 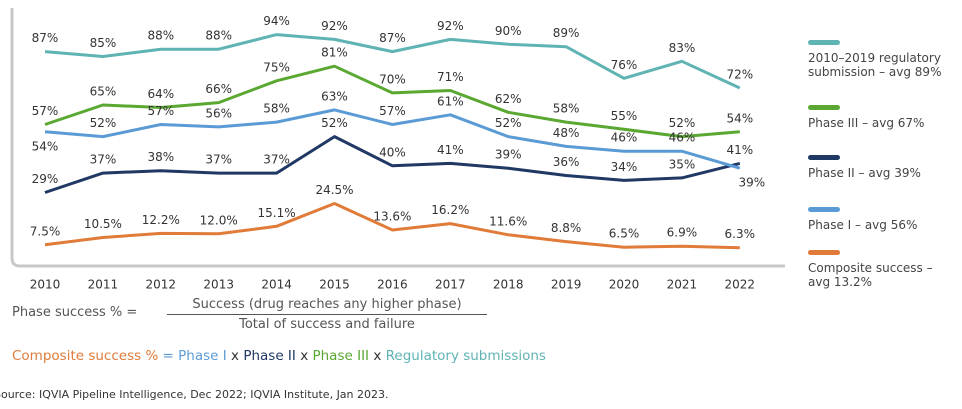 I want to click on formula-part: Regulatory submissions, so click(x=465, y=356).